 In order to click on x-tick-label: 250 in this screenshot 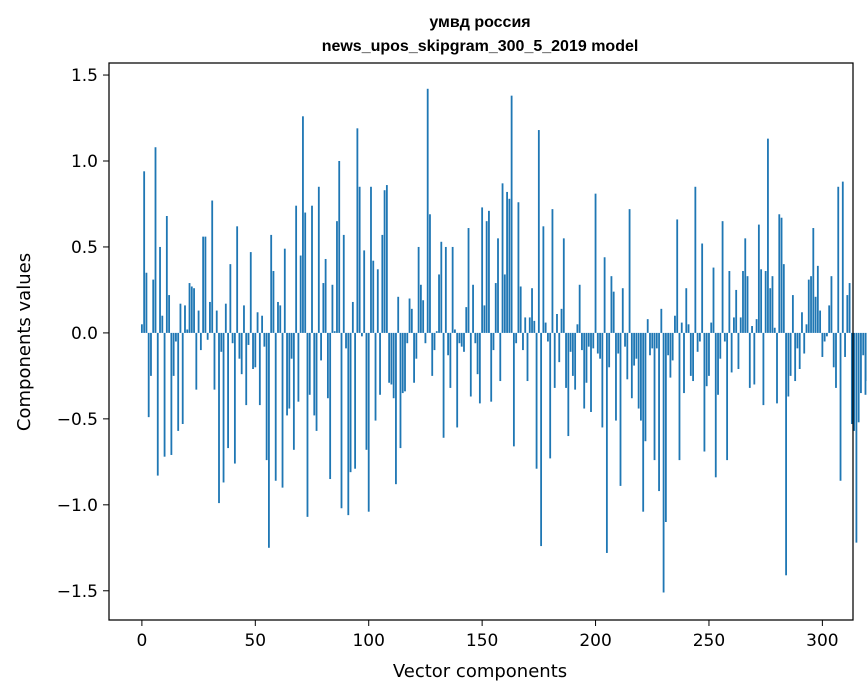, I will do `click(709, 641)`.